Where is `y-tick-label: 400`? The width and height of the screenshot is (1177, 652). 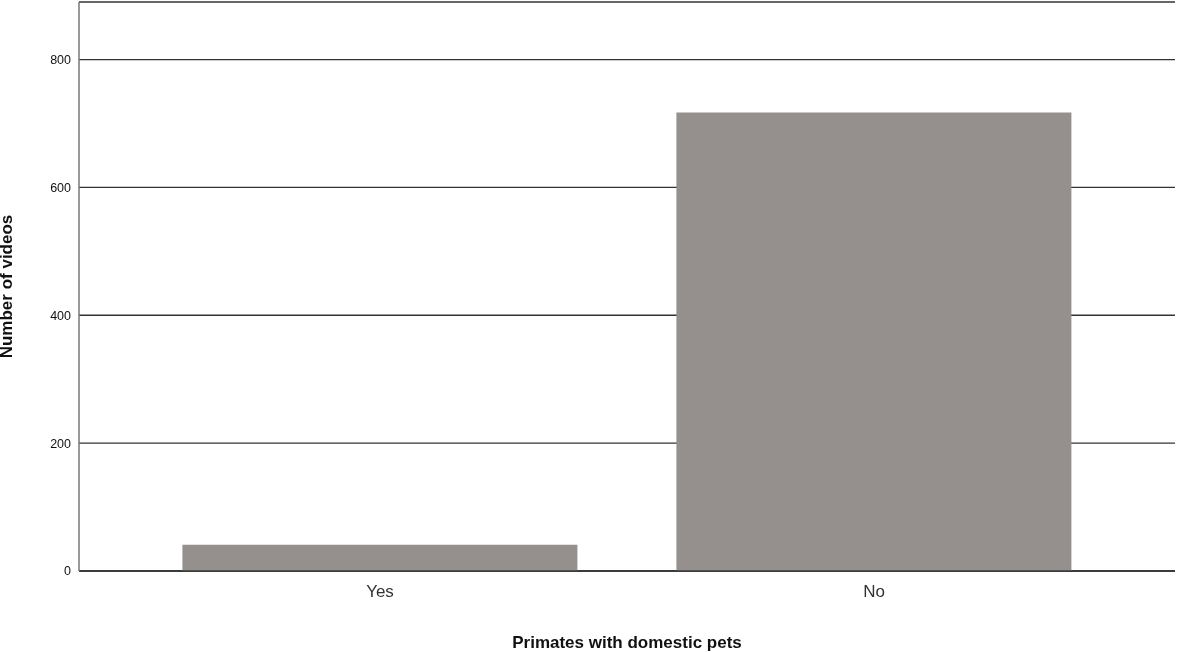 y-tick-label: 400 is located at coordinates (61, 315).